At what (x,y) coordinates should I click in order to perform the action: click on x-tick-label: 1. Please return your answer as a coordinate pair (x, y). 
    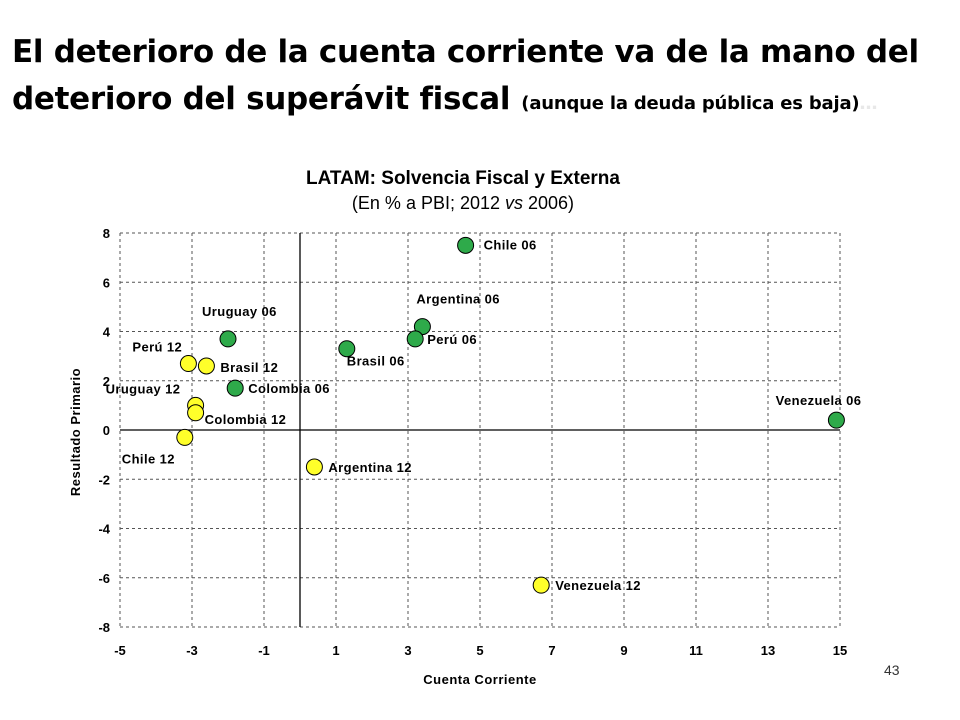
    Looking at the image, I should click on (335, 650).